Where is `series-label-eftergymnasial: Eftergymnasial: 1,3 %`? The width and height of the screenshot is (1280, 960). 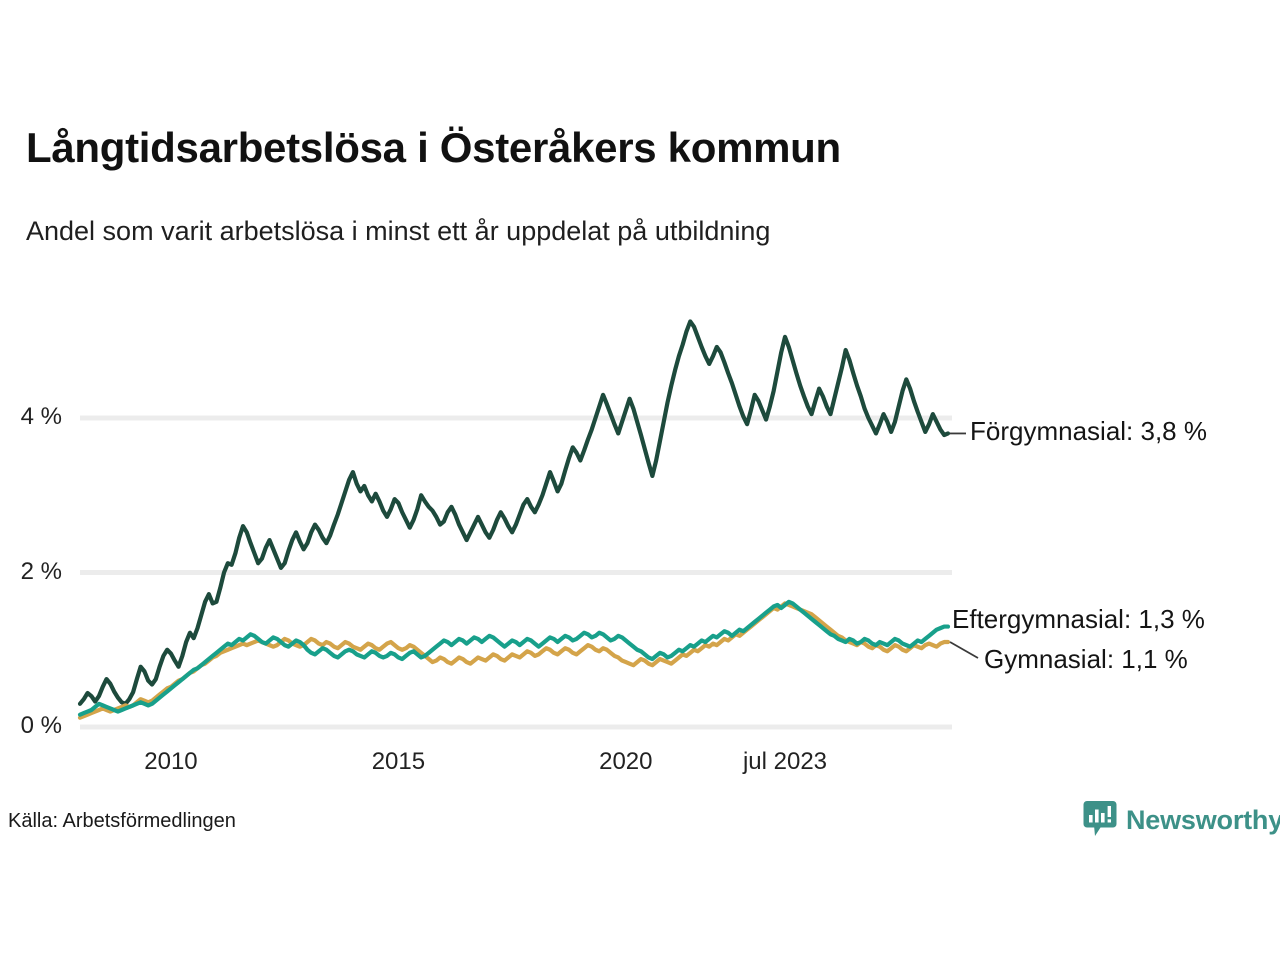
series-label-eftergymnasial: Eftergymnasial: 1,3 % is located at coordinates (1078, 618).